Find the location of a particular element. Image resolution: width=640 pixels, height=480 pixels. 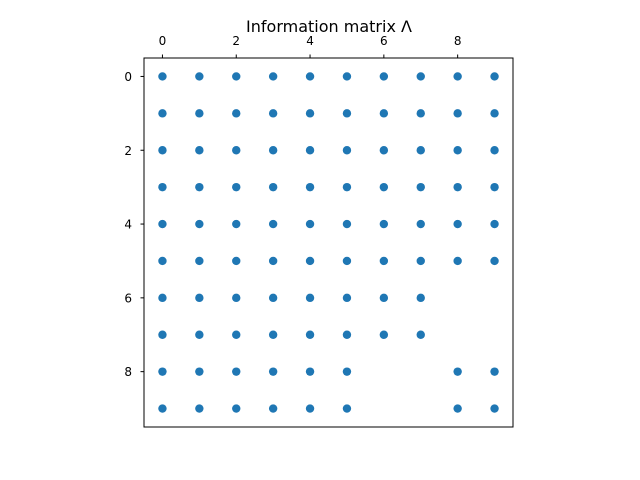

y-tick-label: 4 is located at coordinates (128, 225).